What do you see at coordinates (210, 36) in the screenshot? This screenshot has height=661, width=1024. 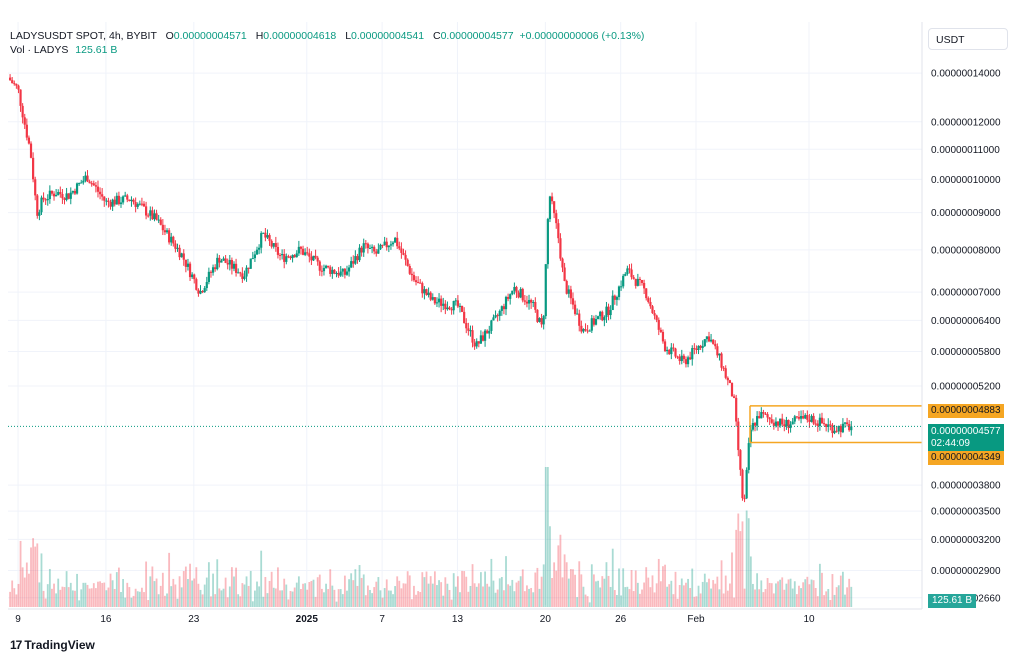 I see `open-value: 0.00000004571` at bounding box center [210, 36].